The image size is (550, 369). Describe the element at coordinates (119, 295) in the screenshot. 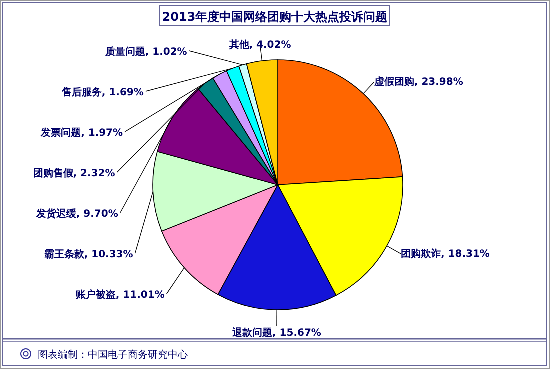

I see `slice-label: 账户被盗, 11.01%` at that location.